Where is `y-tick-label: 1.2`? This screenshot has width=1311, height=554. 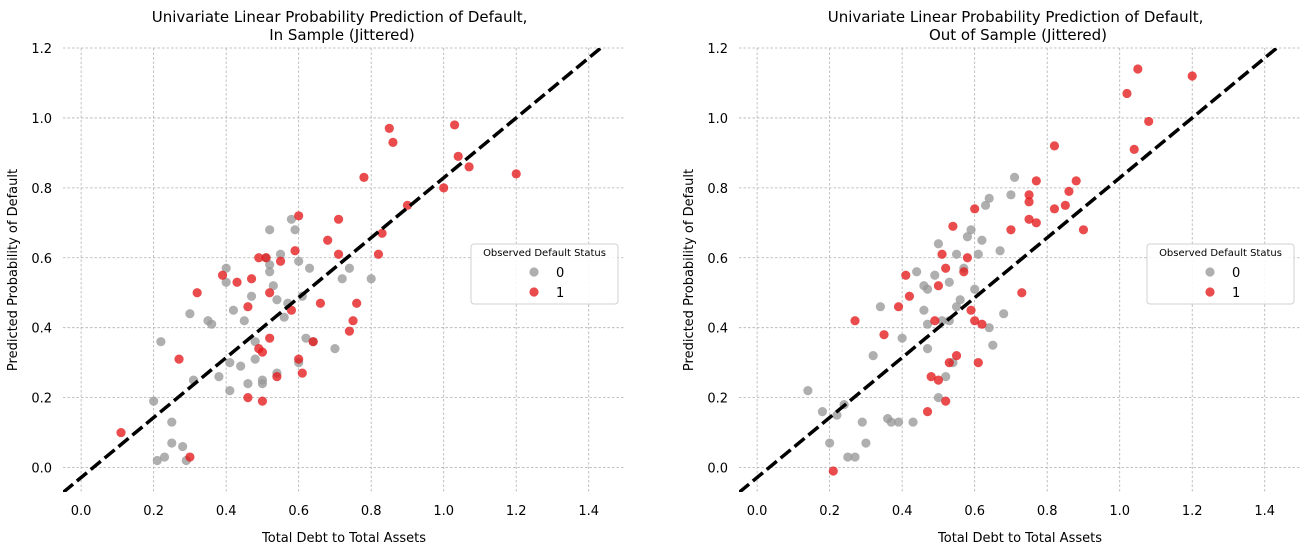
y-tick-label: 1.2 is located at coordinates (41, 49).